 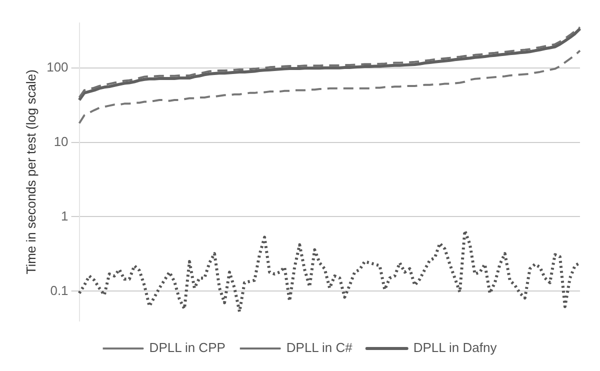 What do you see at coordinates (187, 348) in the screenshot?
I see `legend-label: DPLL in CPP` at bounding box center [187, 348].